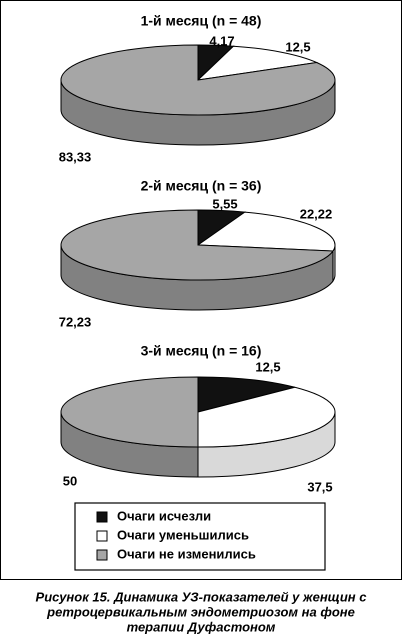 The height and width of the screenshot is (639, 402). What do you see at coordinates (201, 21) in the screenshot?
I see `chart-title: 1-й месяц (n = 48)` at bounding box center [201, 21].